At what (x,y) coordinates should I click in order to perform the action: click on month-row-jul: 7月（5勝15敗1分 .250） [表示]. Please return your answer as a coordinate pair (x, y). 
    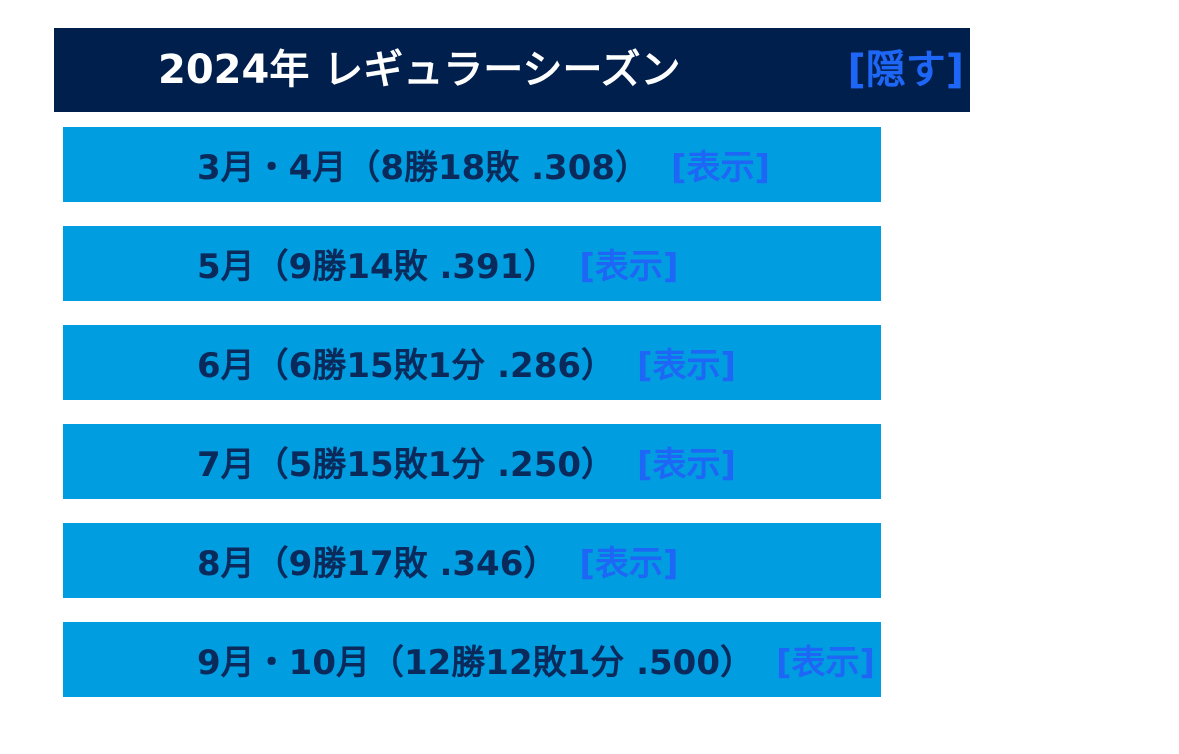
    Looking at the image, I should click on (472, 461).